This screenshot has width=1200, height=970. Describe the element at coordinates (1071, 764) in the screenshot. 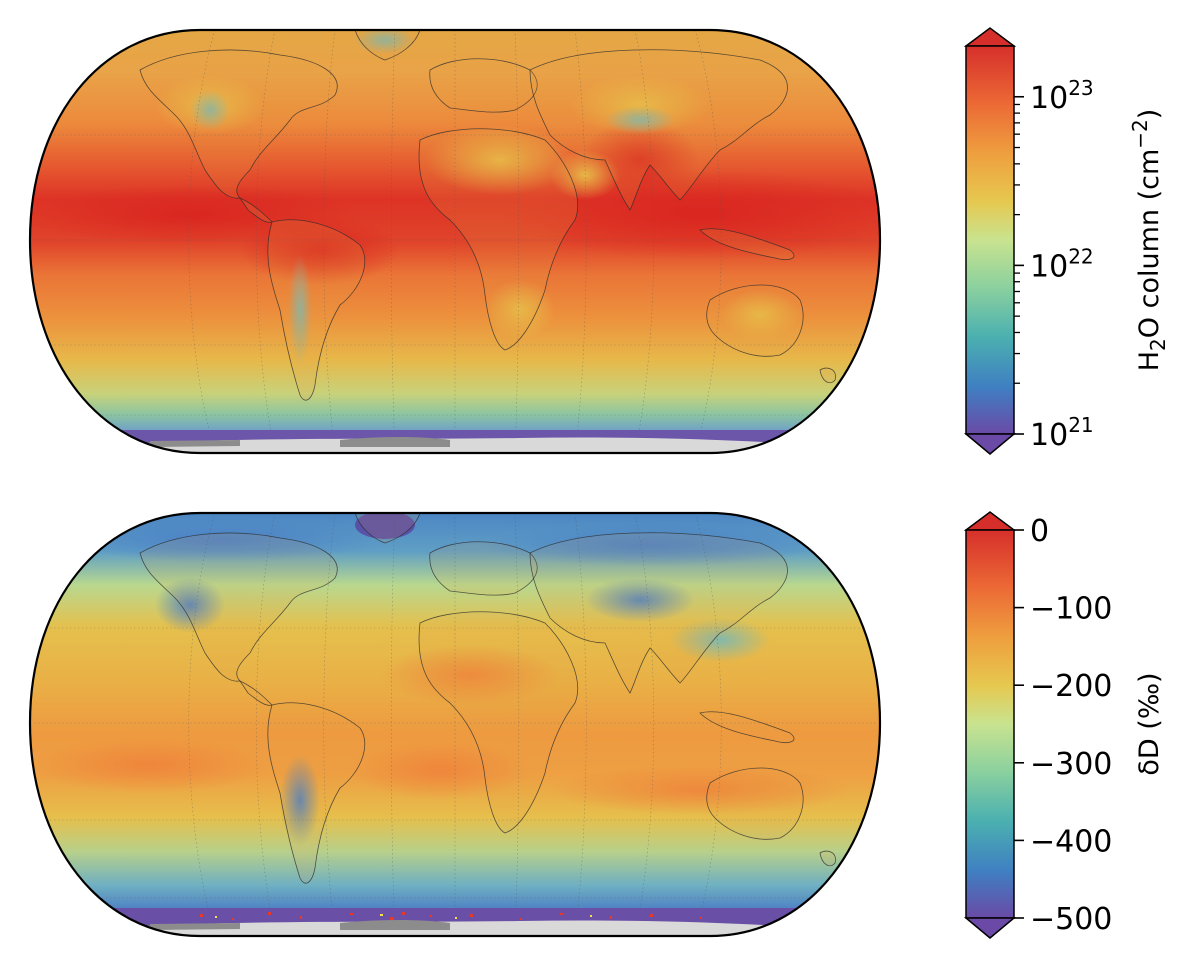

I see `deltaD-tick-label: −300` at that location.